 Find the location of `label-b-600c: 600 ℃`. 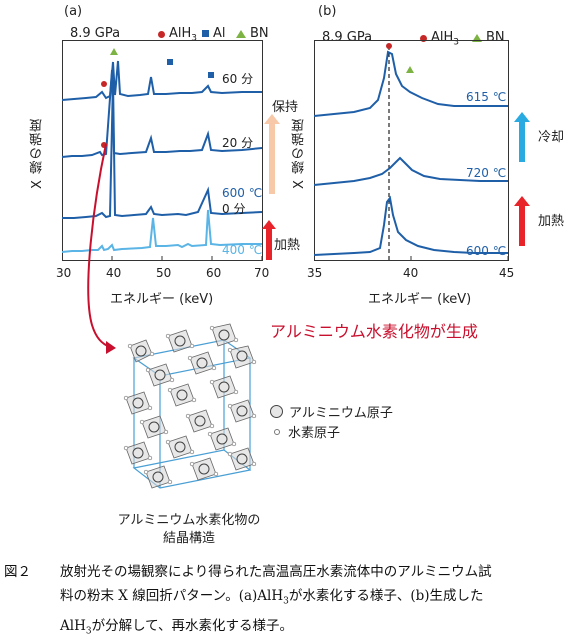

label-b-600c: 600 ℃ is located at coordinates (486, 251).